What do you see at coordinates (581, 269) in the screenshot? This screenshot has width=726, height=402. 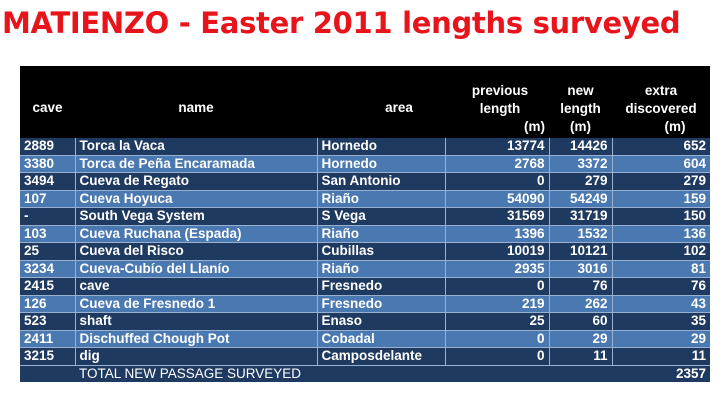 I see `cell-new: 3016` at bounding box center [581, 269].